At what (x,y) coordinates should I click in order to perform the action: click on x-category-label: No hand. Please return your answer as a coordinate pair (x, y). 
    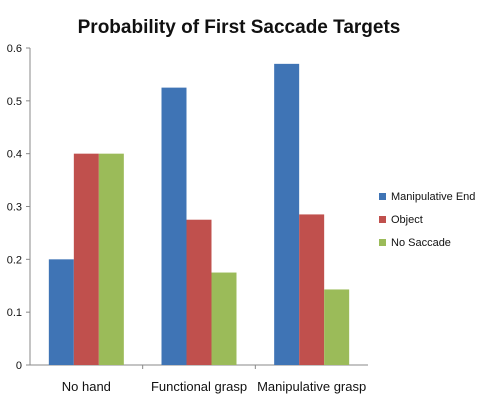
    Looking at the image, I should click on (86, 386).